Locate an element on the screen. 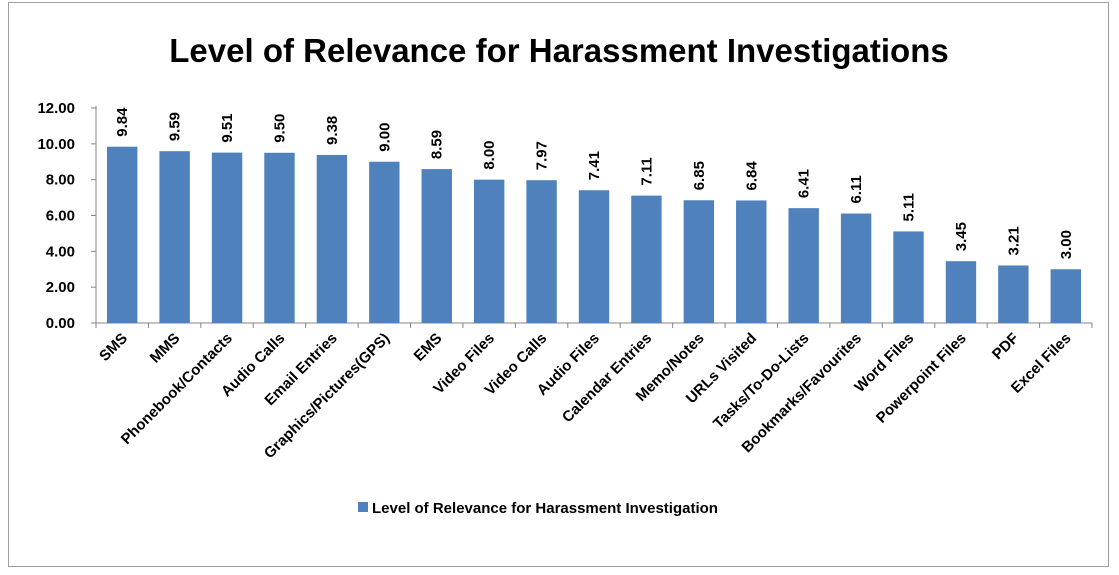 The height and width of the screenshot is (575, 1119). data-label: 7.41 is located at coordinates (594, 165).